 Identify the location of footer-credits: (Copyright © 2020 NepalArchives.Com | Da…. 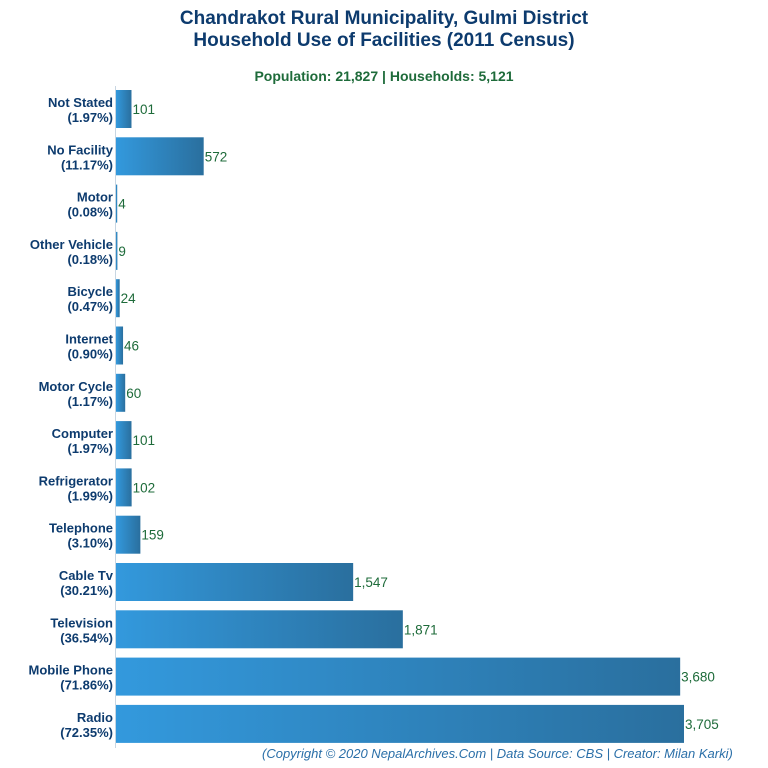
(497, 753).